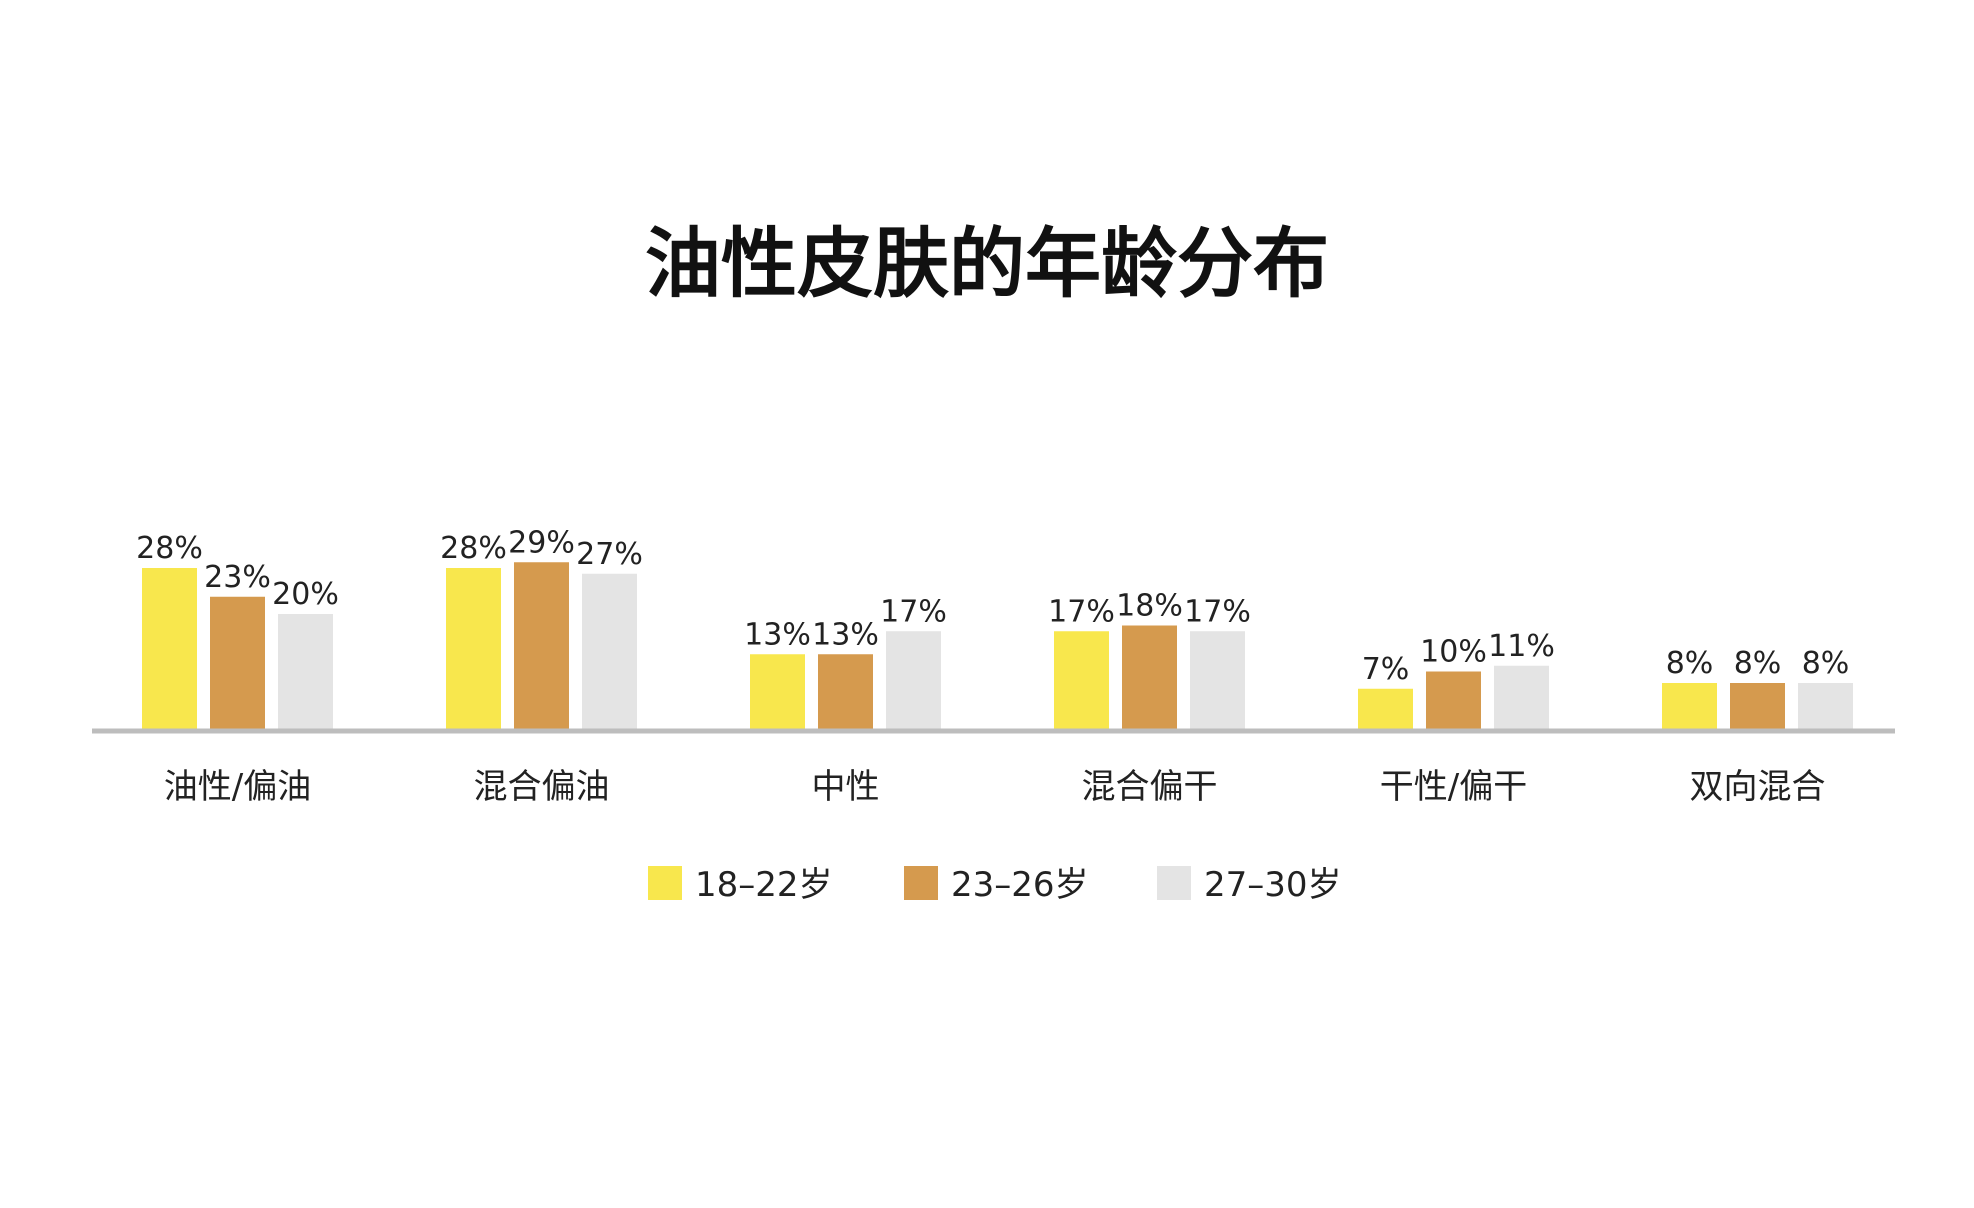  Describe the element at coordinates (542, 787) in the screenshot. I see `category-label: 混合偏油` at that location.